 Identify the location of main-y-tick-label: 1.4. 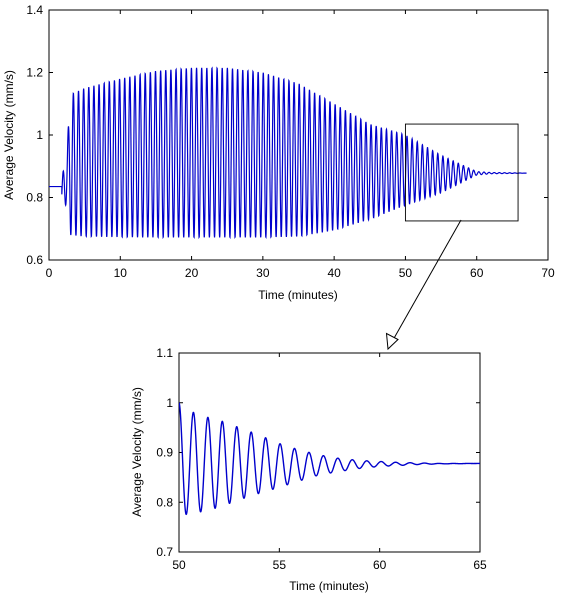
(34, 10).